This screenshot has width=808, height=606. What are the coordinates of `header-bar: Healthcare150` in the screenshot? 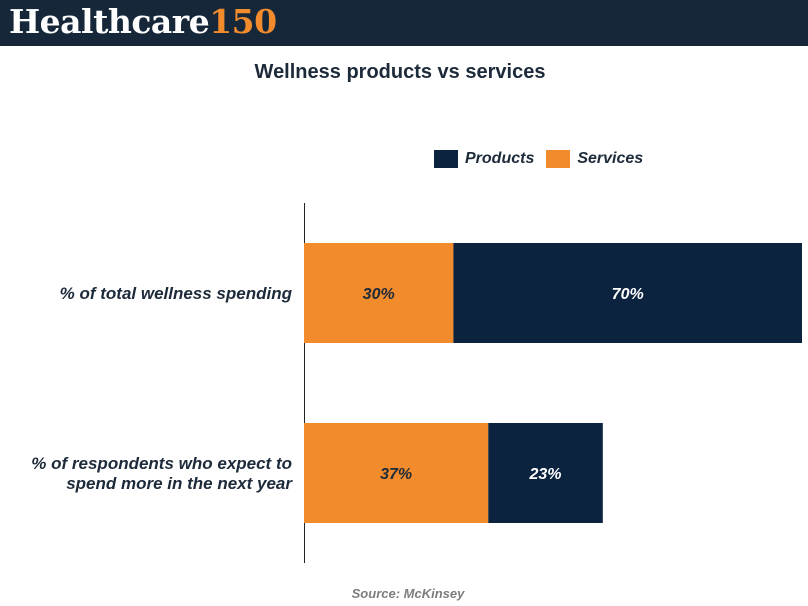 It's located at (404, 23).